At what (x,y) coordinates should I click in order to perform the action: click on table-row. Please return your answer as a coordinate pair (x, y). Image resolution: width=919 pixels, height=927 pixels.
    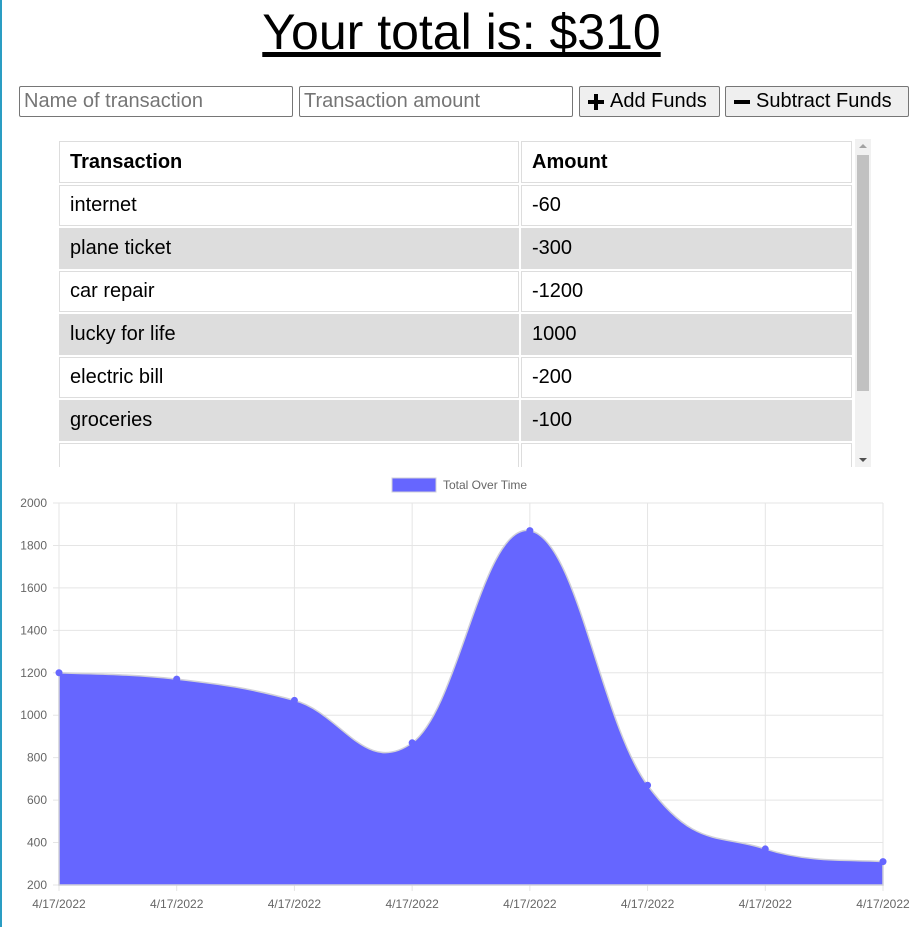
    Looking at the image, I should click on (455, 455).